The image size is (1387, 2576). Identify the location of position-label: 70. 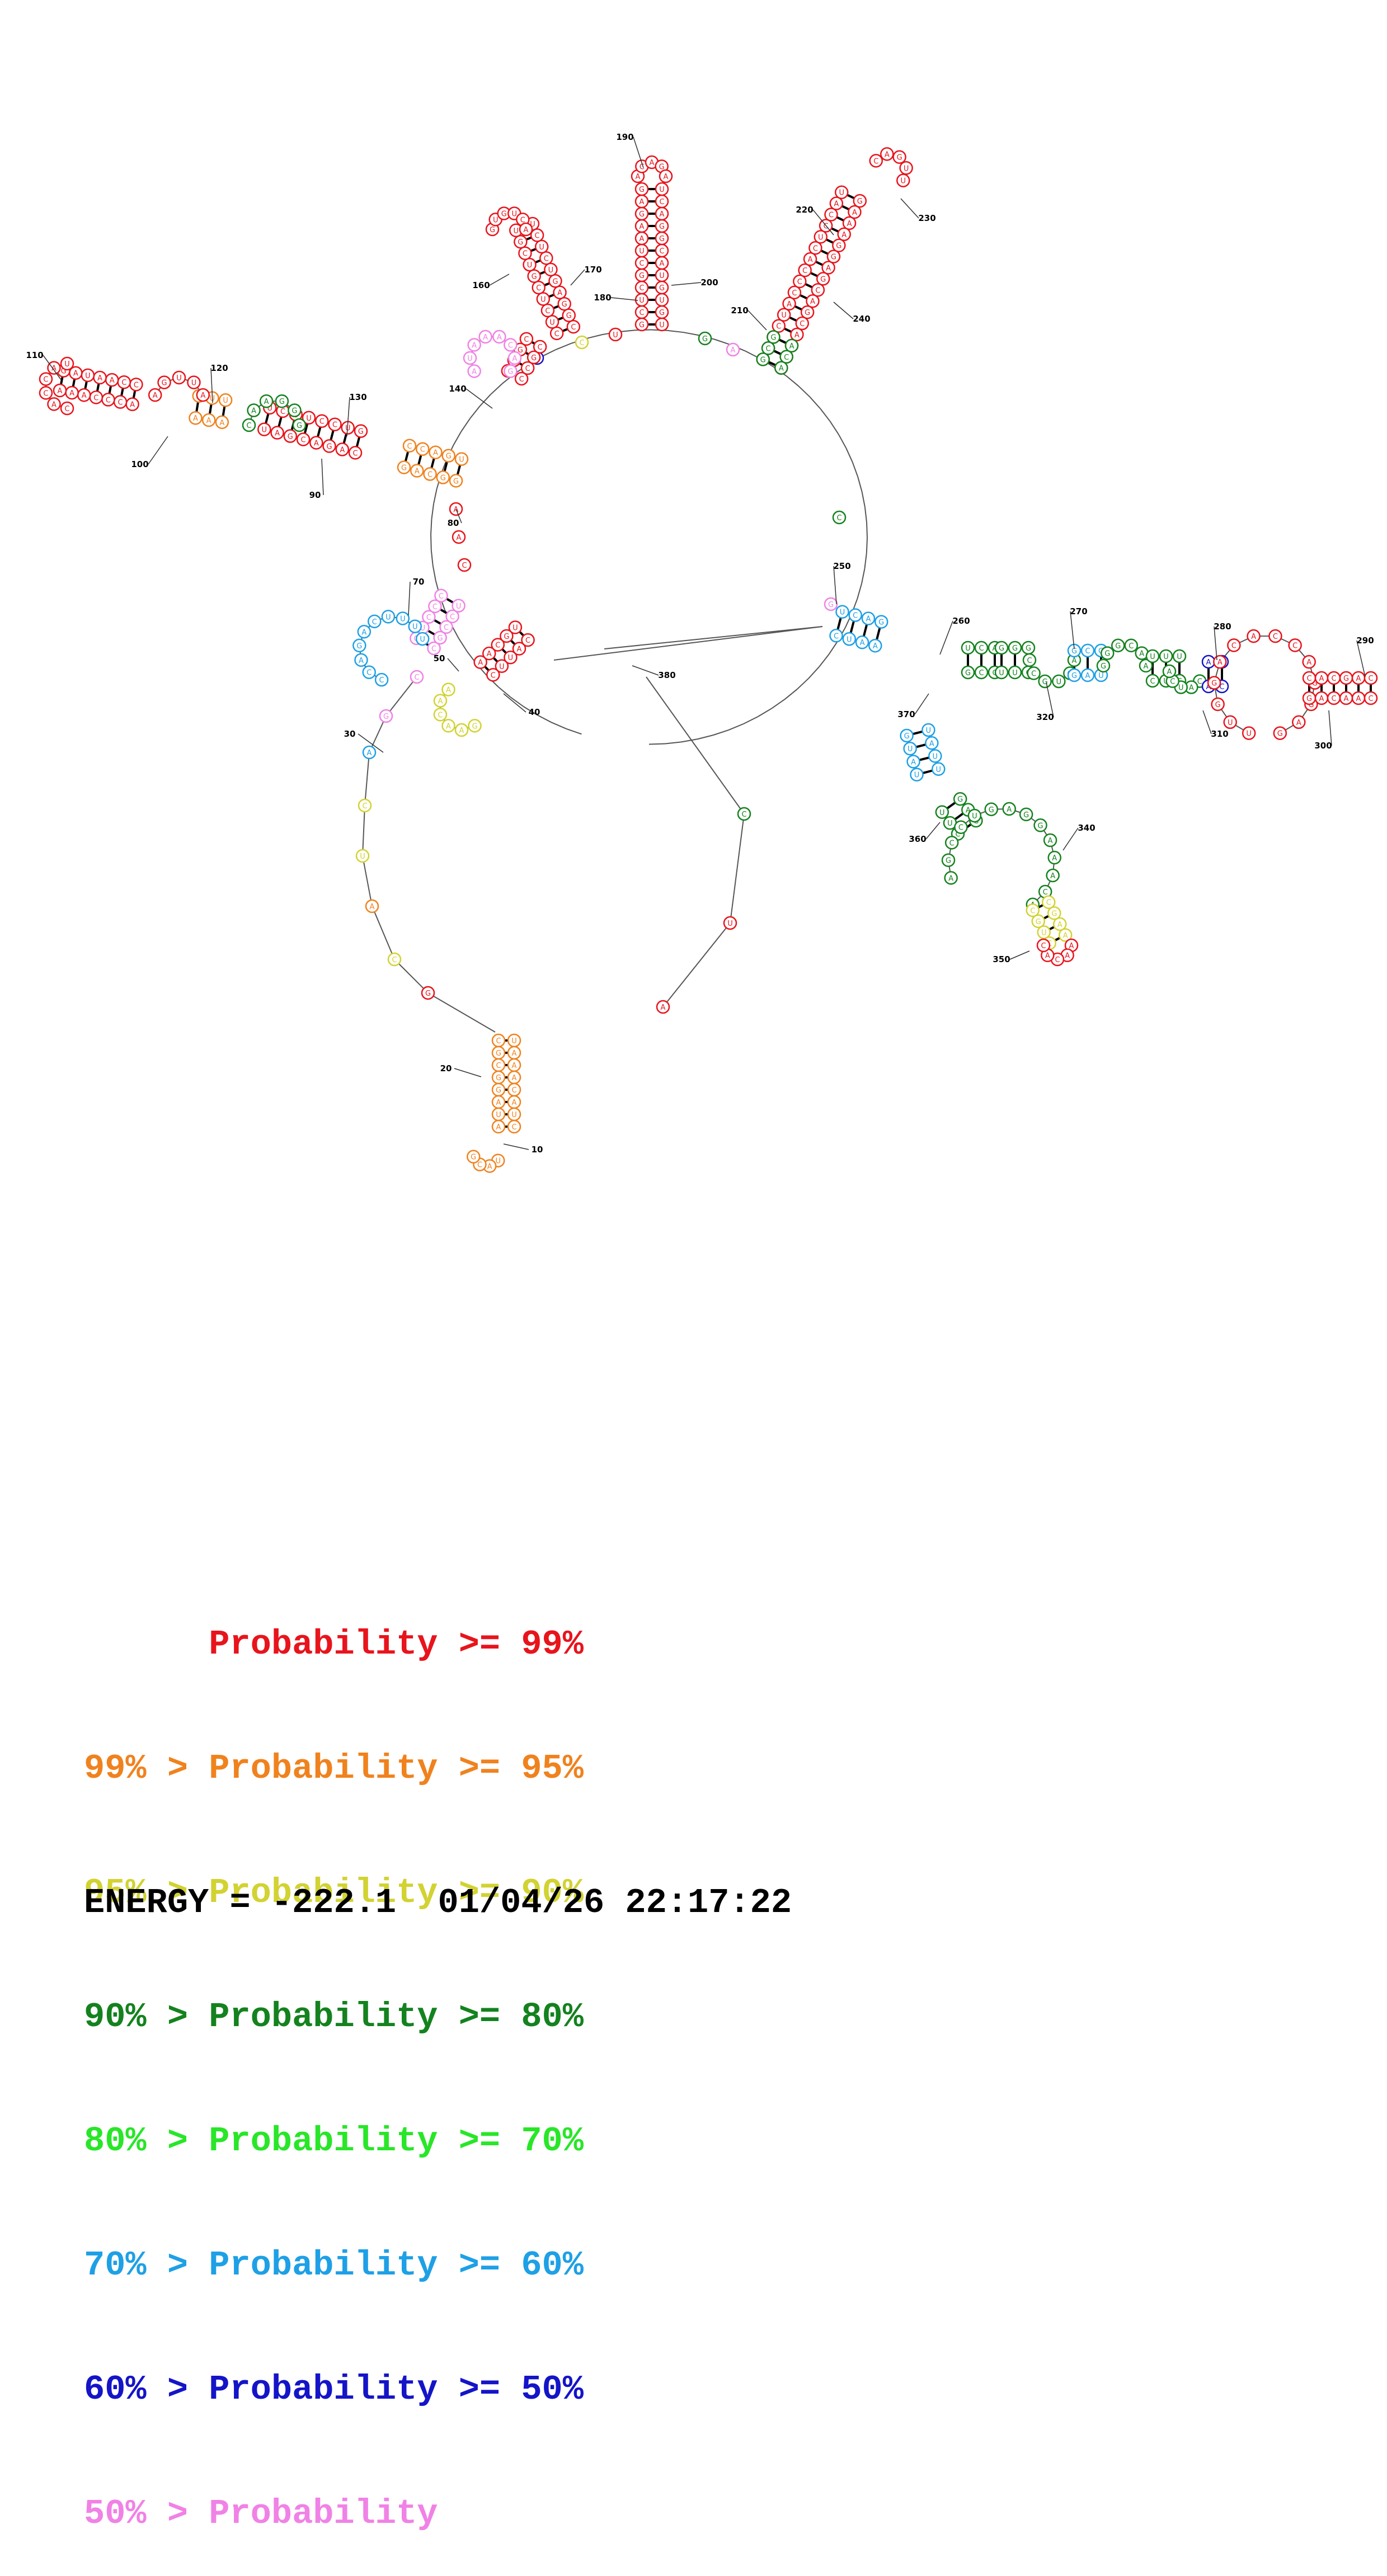
(419, 582).